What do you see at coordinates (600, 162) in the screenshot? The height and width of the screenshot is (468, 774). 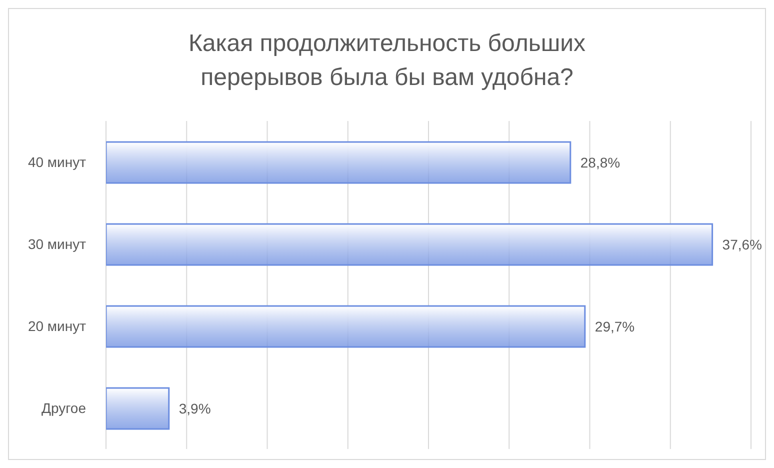 I see `data-label: 28,8%` at bounding box center [600, 162].